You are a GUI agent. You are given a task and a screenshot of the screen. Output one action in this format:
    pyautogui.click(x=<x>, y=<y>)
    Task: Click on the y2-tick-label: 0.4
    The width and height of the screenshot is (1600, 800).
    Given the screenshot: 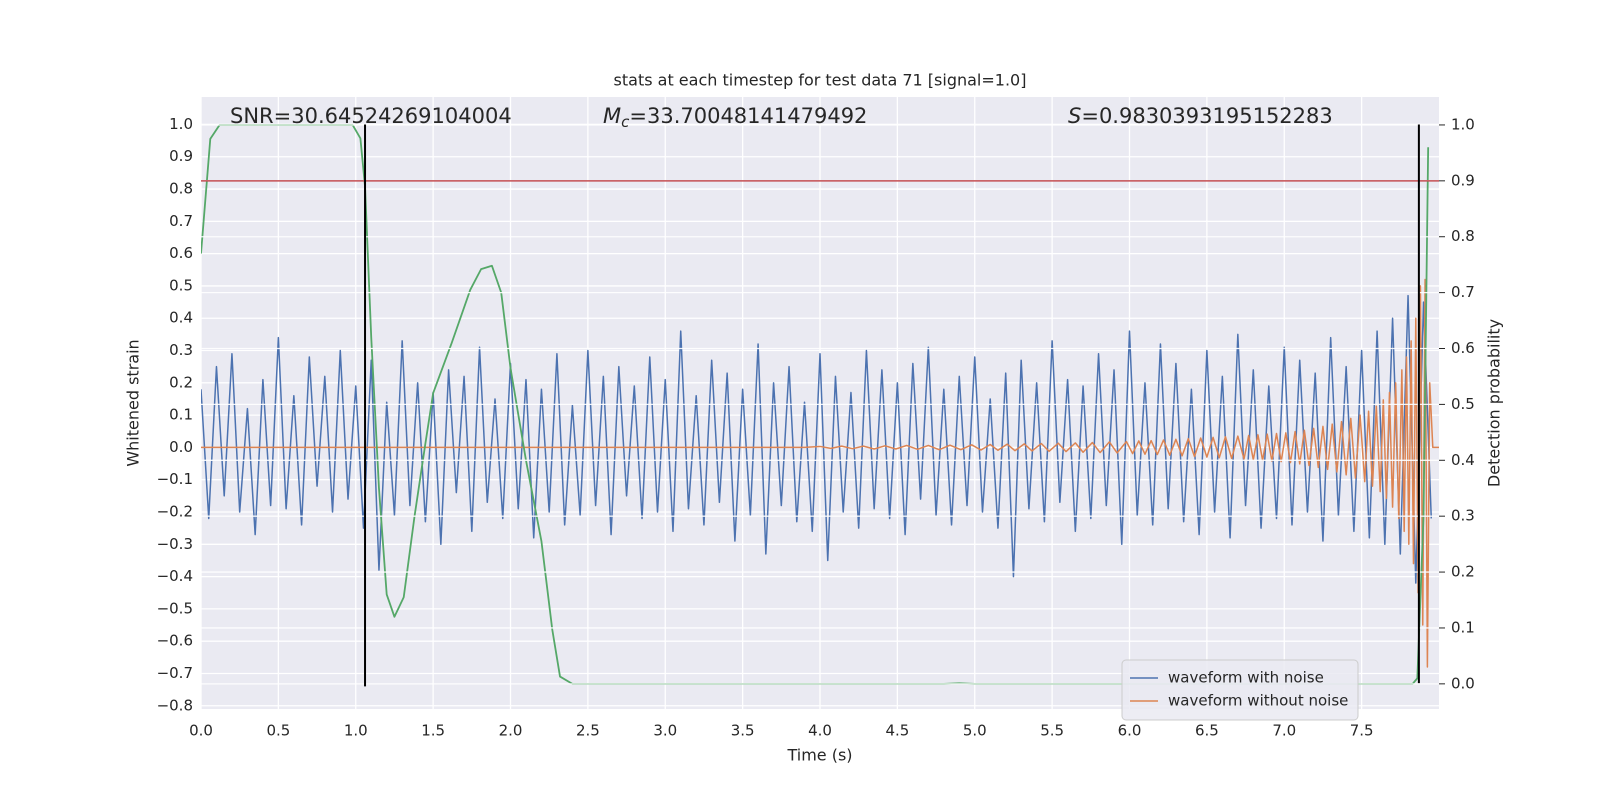 What is the action you would take?
    pyautogui.click(x=1463, y=460)
    